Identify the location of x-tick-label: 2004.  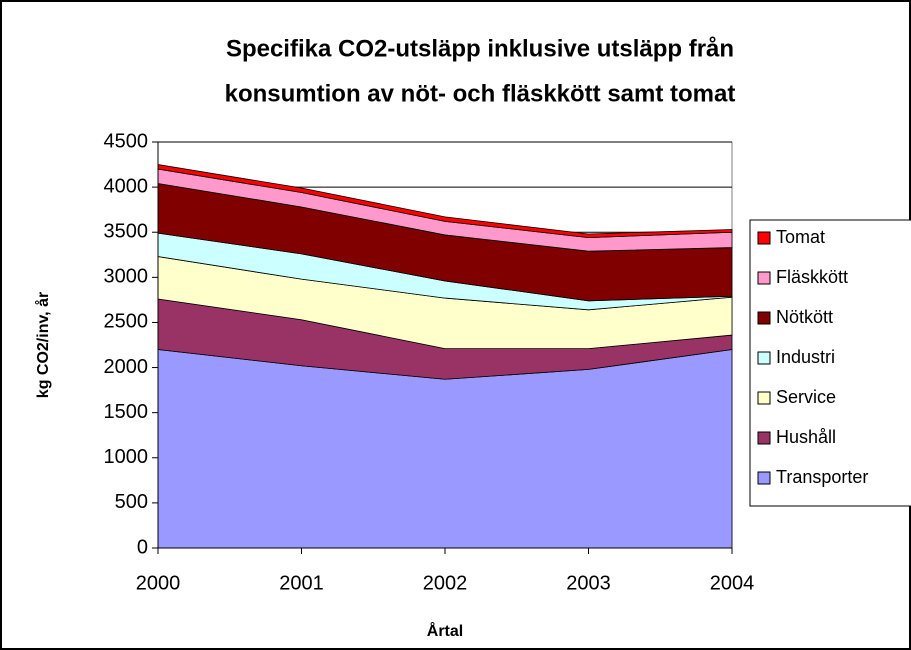
(732, 583).